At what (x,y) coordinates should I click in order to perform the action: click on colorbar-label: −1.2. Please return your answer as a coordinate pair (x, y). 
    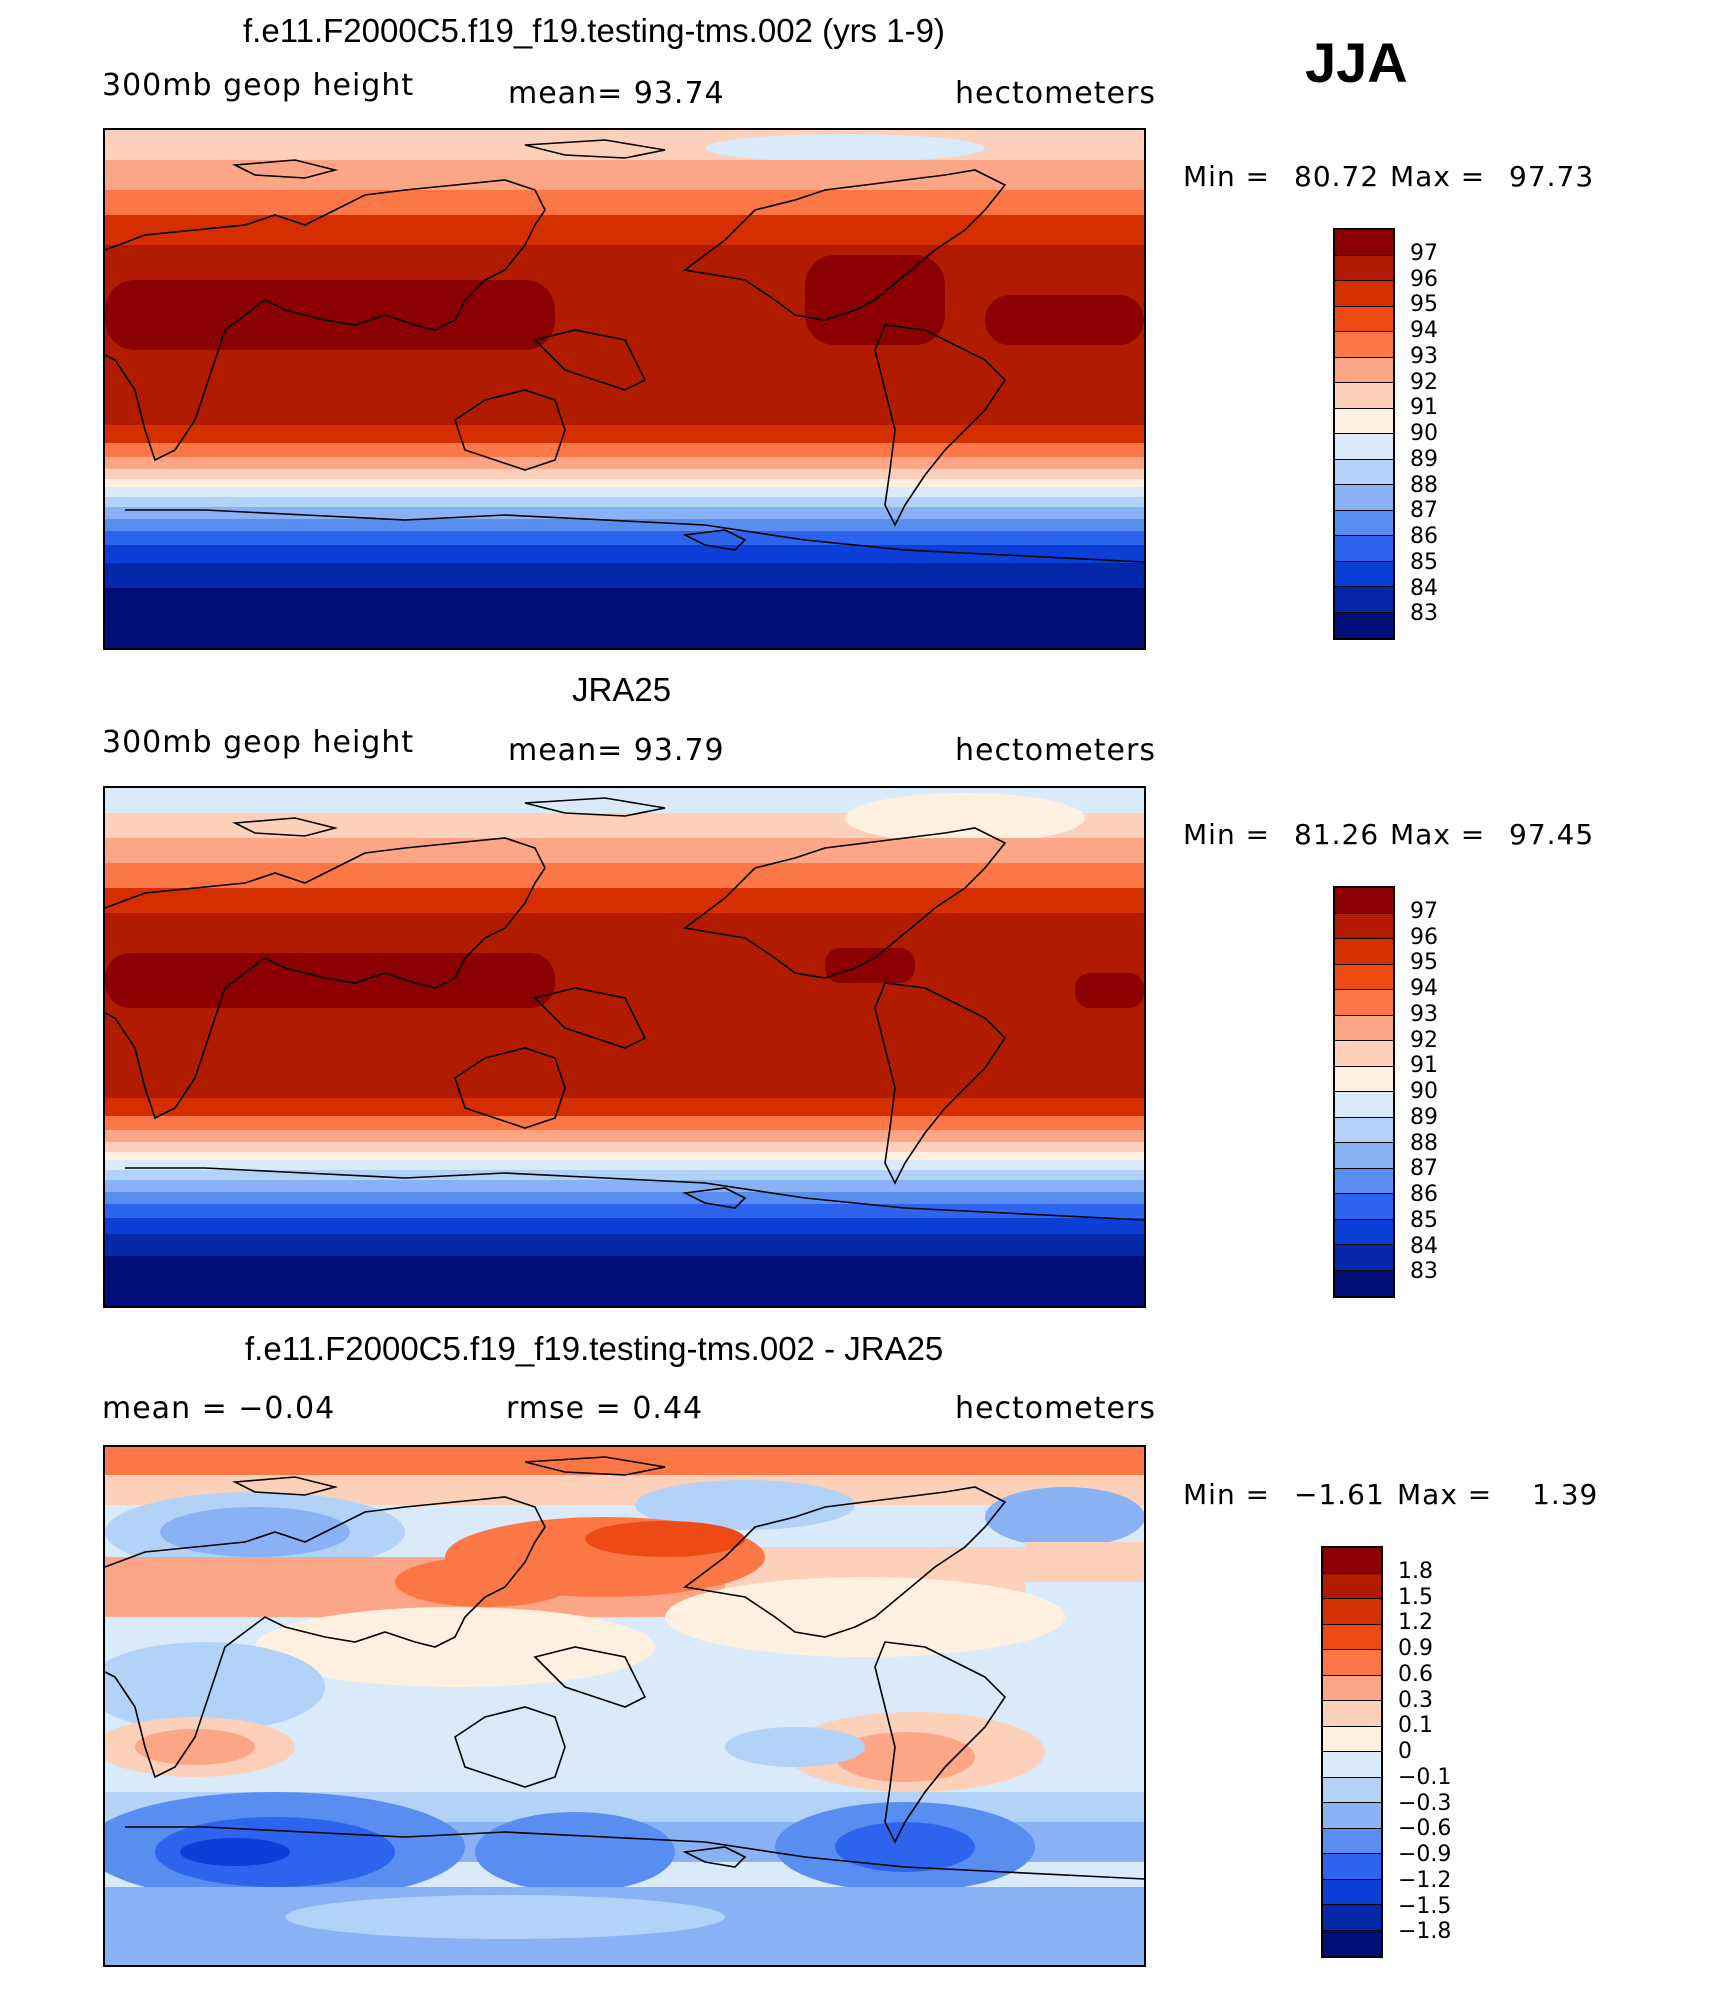
    Looking at the image, I should click on (1425, 1880).